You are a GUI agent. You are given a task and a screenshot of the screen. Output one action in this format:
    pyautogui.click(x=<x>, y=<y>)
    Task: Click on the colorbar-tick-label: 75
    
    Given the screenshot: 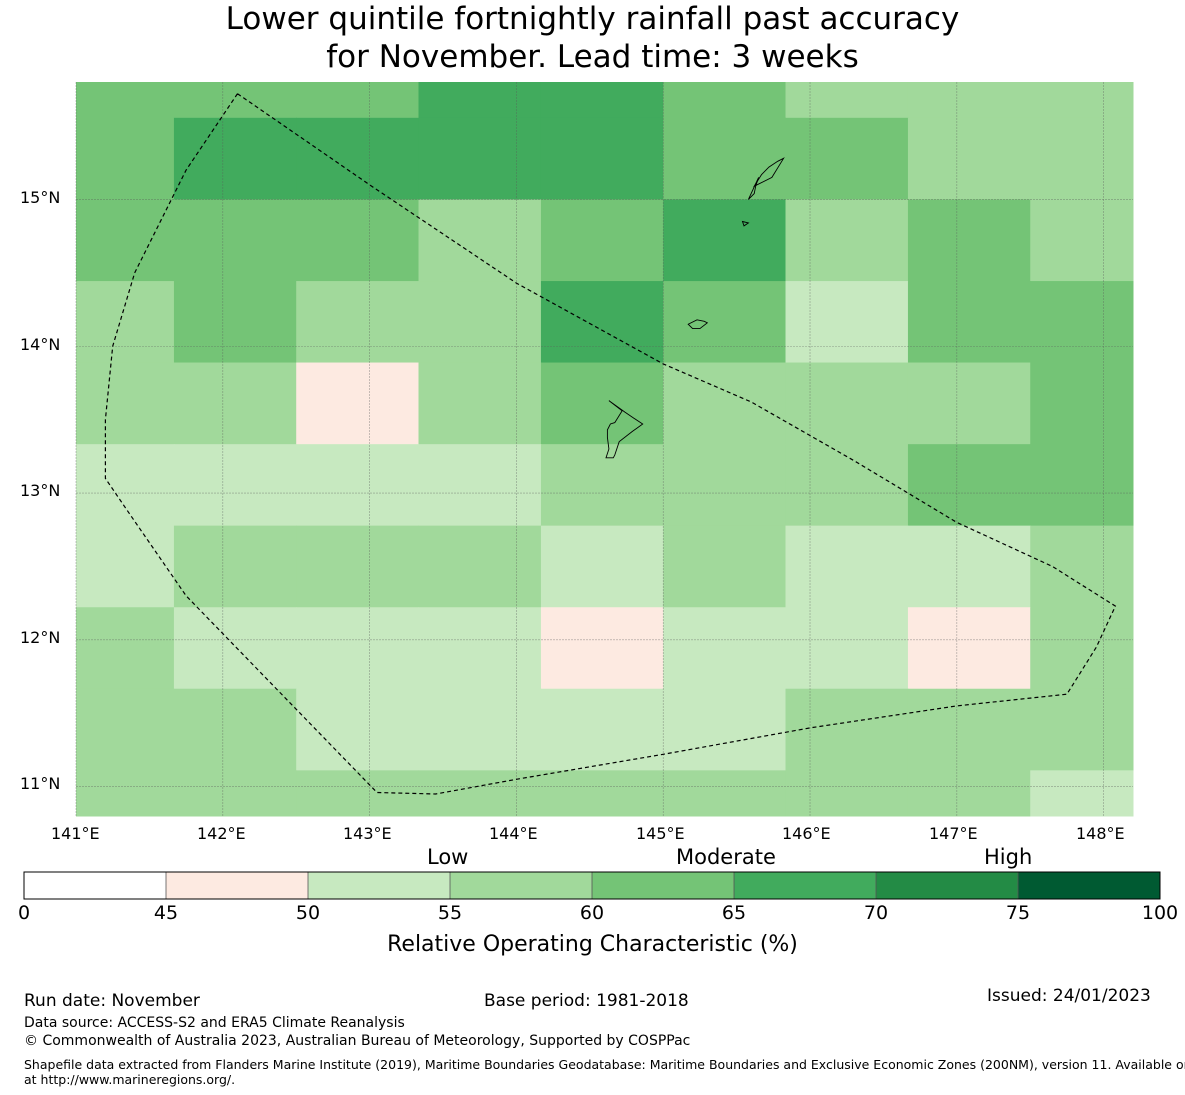 What is the action you would take?
    pyautogui.click(x=1018, y=913)
    